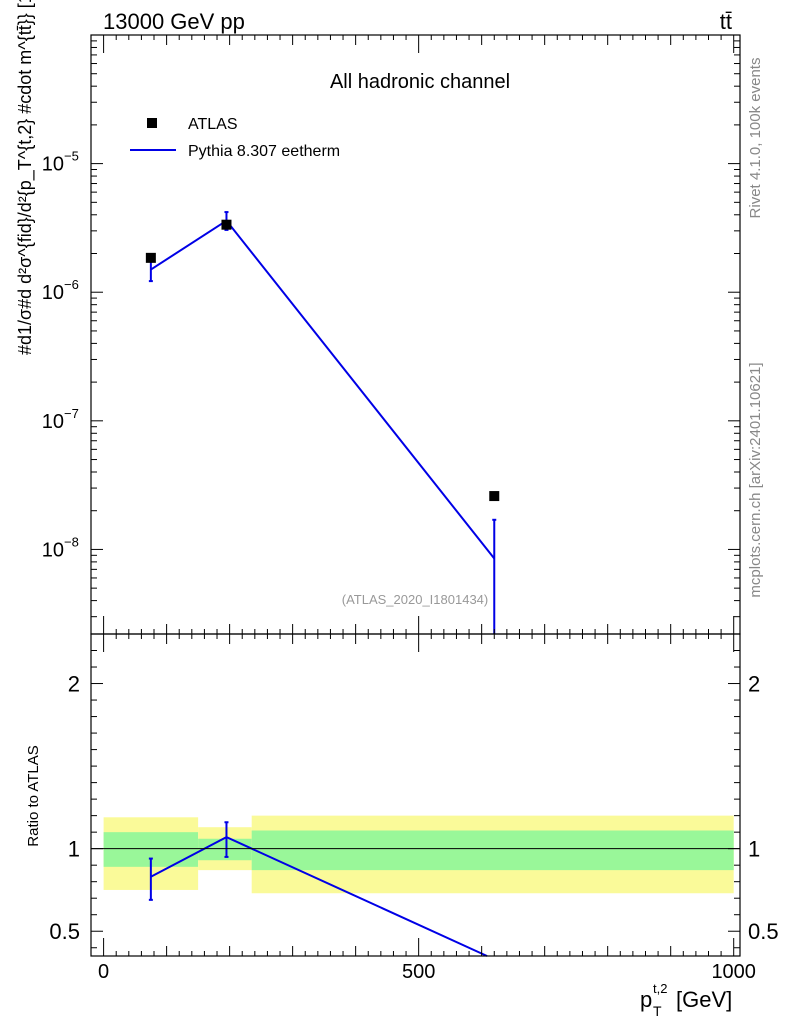 This screenshot has width=786, height=1024. Describe the element at coordinates (71, 413) in the screenshot. I see `main-y-tick-exponent: −7` at that location.